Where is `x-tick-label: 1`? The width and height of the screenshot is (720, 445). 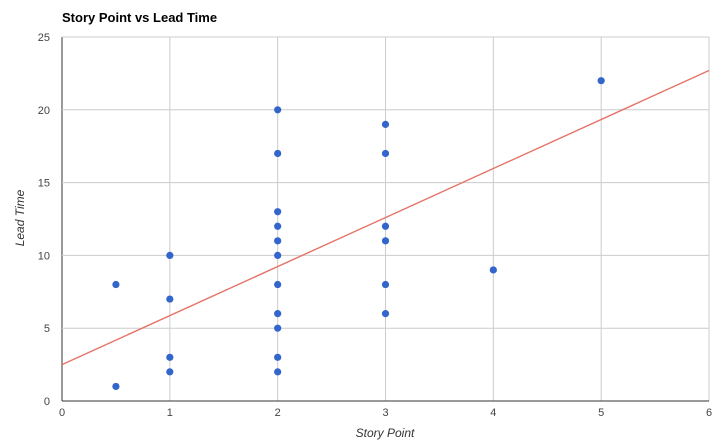 x-tick-label: 1 is located at coordinates (170, 413).